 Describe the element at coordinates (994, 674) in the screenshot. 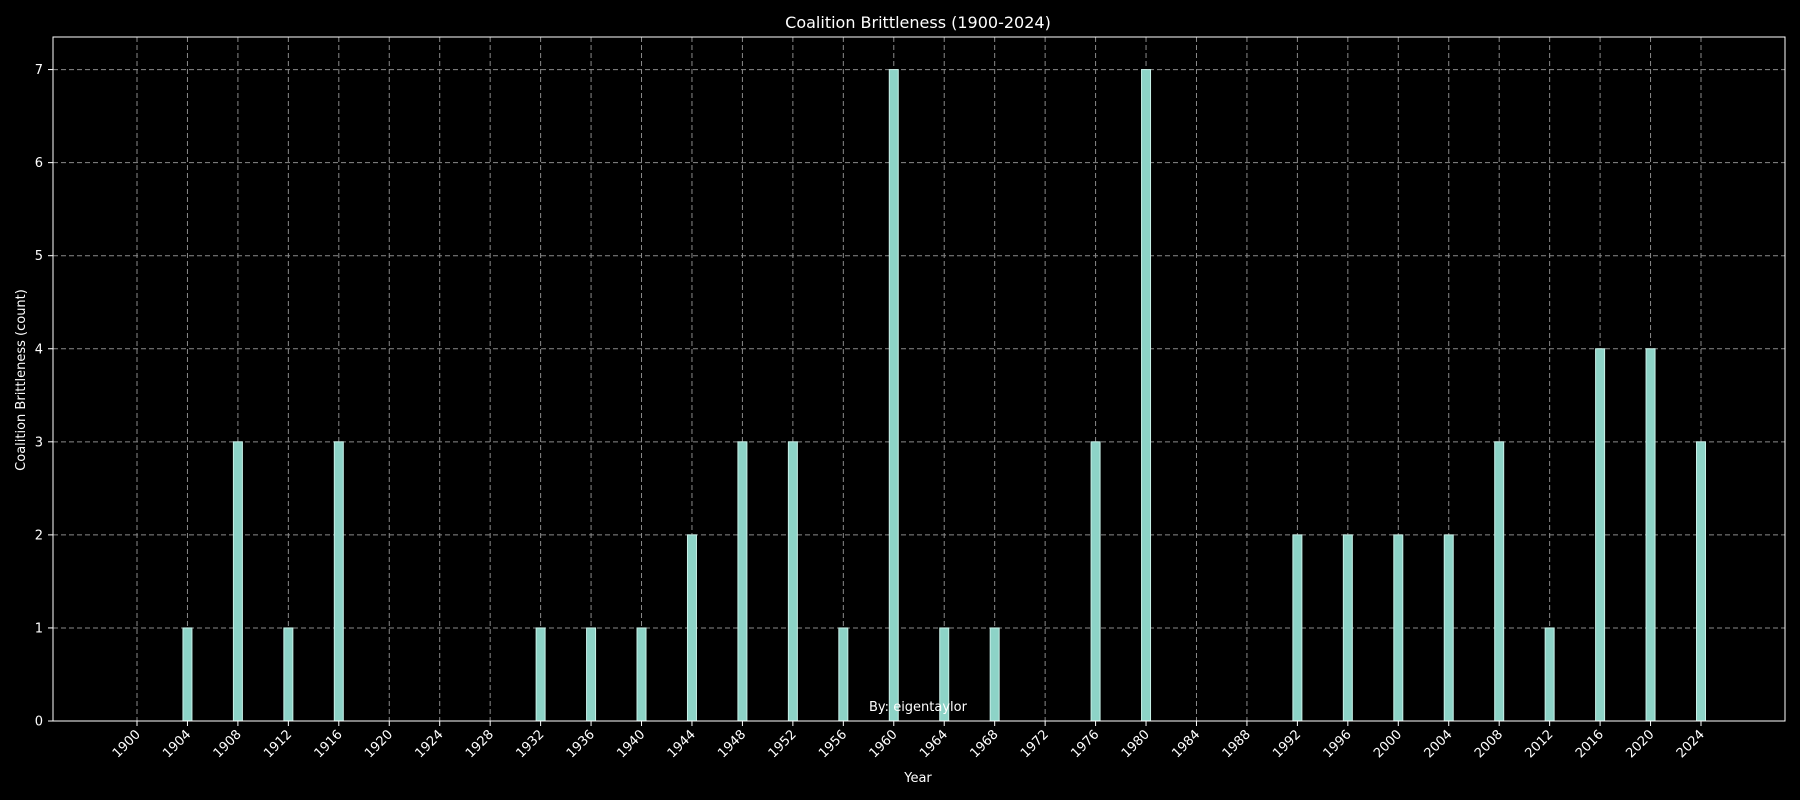

I see `bar-1968` at that location.